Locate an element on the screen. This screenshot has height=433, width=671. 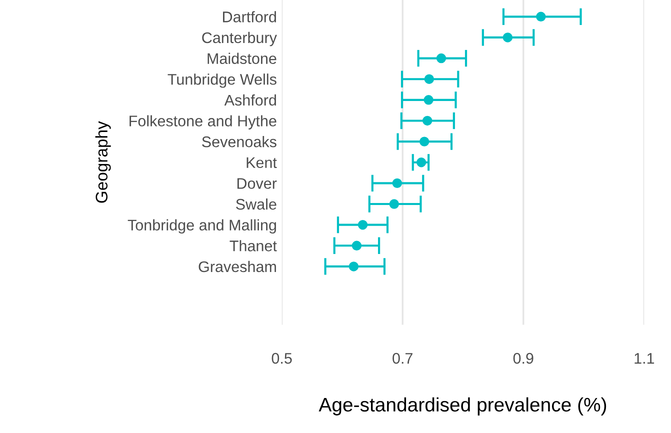
y-tick-label: Gravesham is located at coordinates (237, 266).